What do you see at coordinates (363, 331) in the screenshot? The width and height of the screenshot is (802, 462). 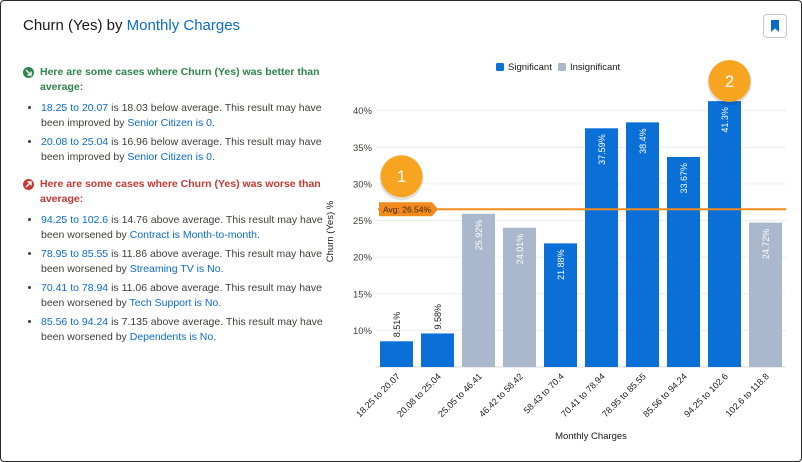 I see `y-tick-label: 10%` at bounding box center [363, 331].